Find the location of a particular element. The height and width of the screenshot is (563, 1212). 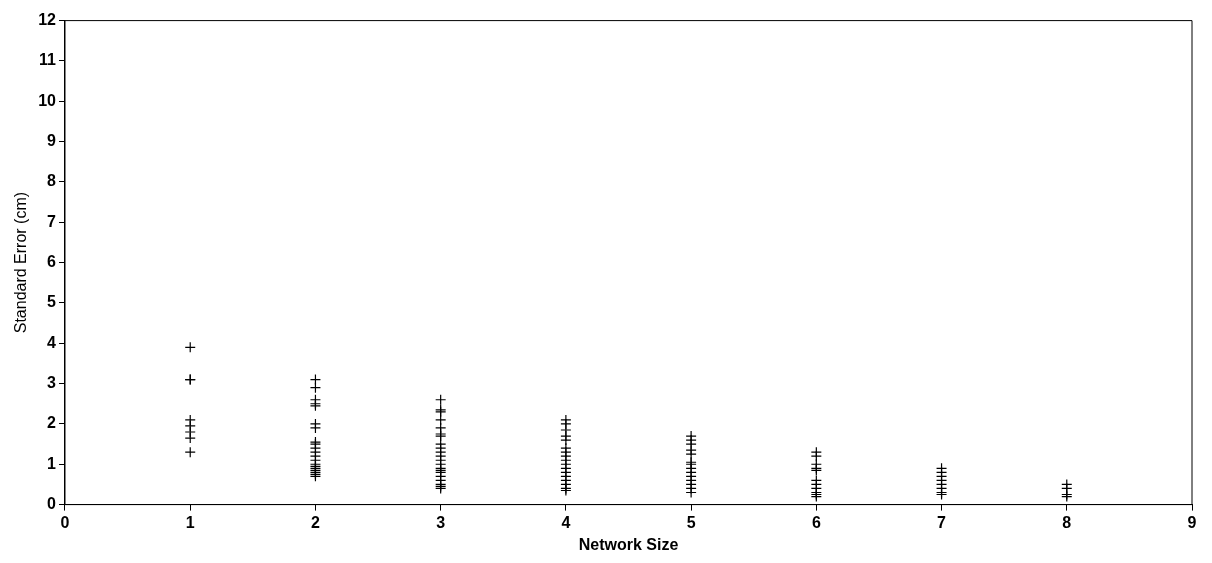

x-tick-label: 3 is located at coordinates (441, 522).